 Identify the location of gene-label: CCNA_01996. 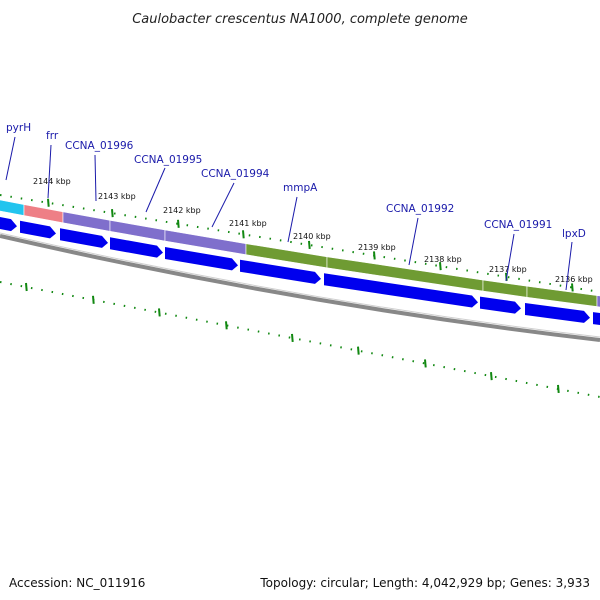
(99, 146).